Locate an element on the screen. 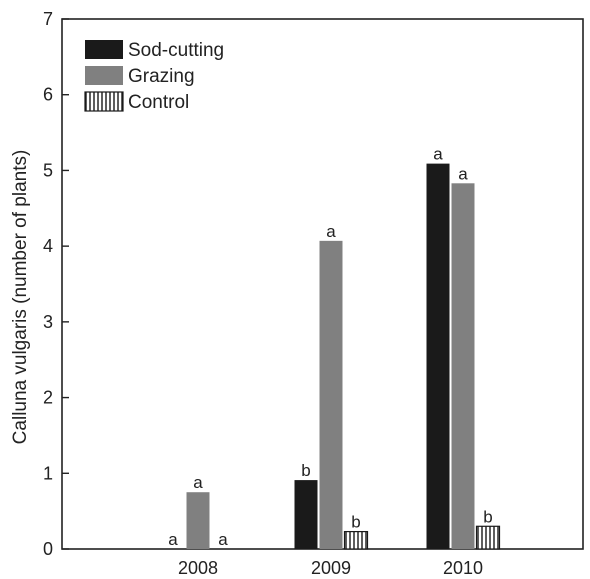  y-tick-label: 0 is located at coordinates (48, 549).